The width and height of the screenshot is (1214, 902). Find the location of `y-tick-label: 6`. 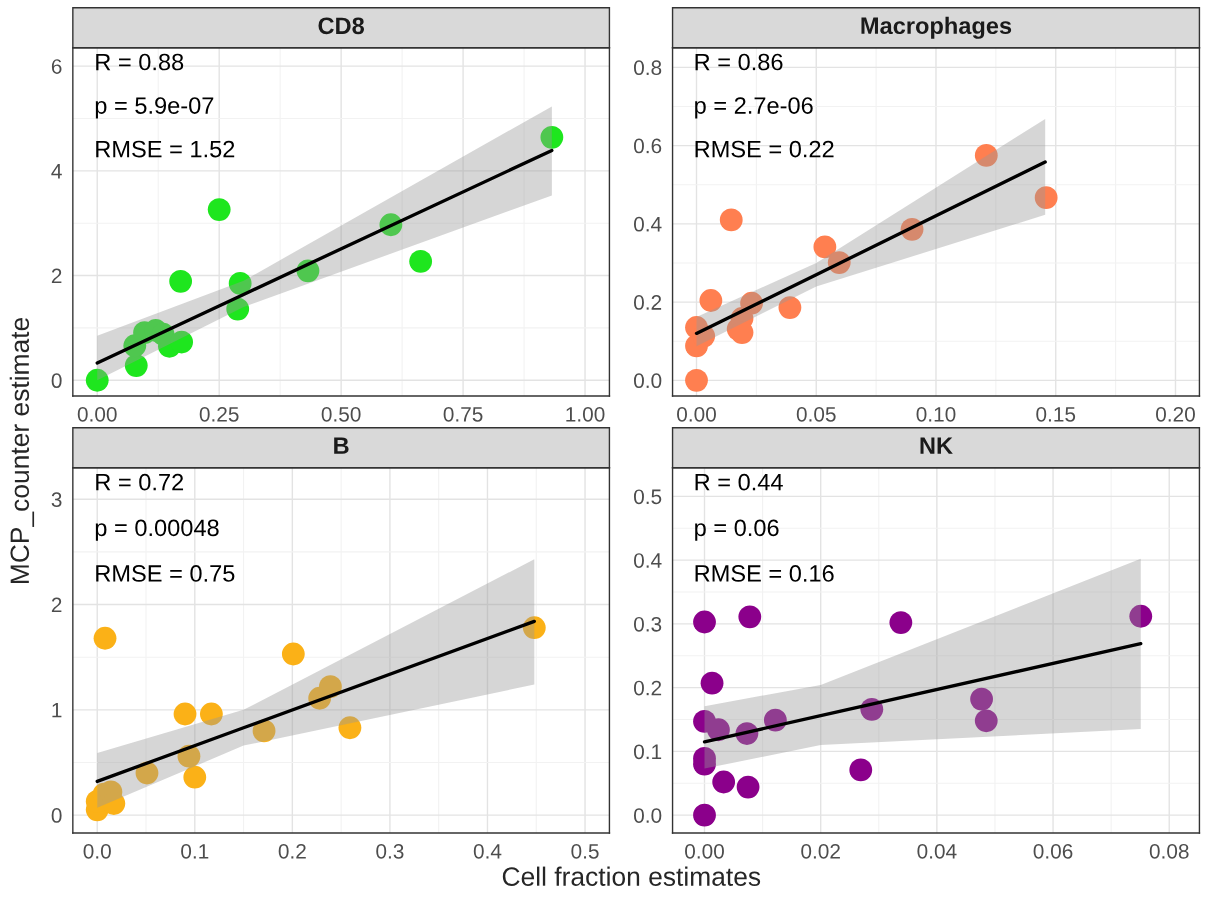

y-tick-label: 6 is located at coordinates (56, 66).